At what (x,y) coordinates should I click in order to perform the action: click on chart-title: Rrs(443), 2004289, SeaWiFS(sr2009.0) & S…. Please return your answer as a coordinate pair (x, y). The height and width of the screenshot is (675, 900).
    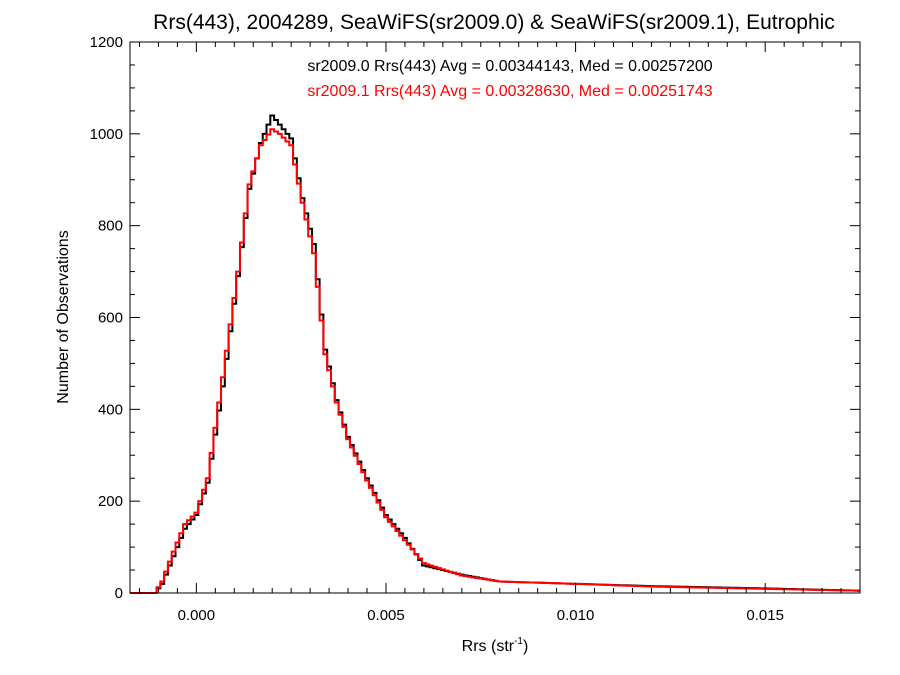
    Looking at the image, I should click on (494, 22).